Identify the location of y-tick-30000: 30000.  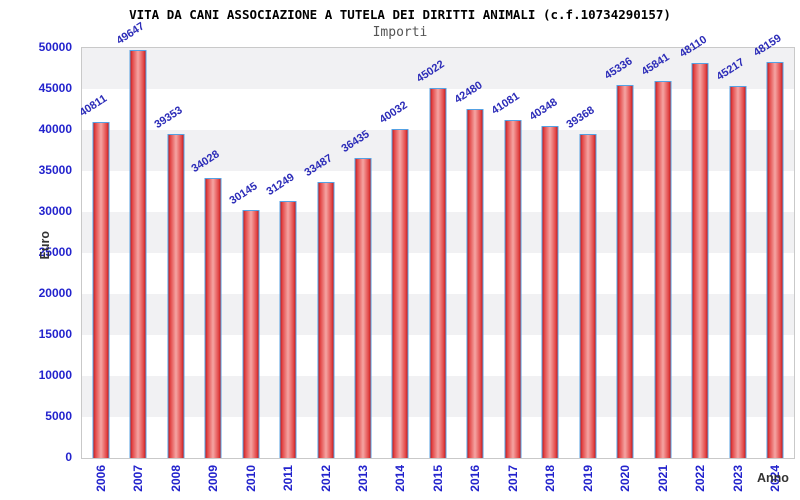
(55, 211).